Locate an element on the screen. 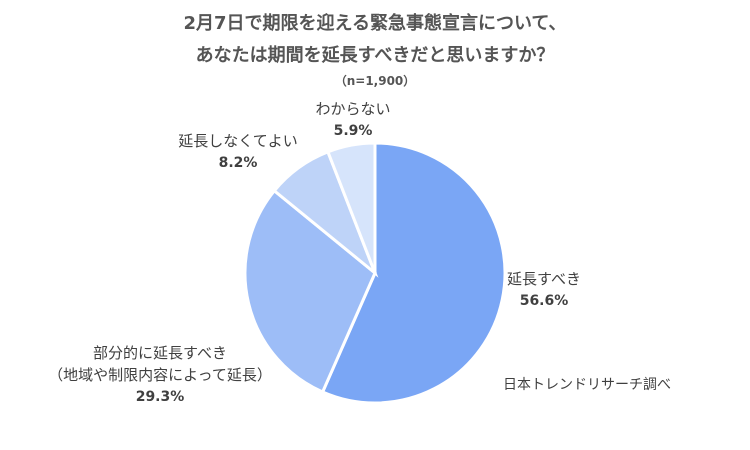 The height and width of the screenshot is (450, 750). slice-value-unknown: 5.9% is located at coordinates (353, 131).